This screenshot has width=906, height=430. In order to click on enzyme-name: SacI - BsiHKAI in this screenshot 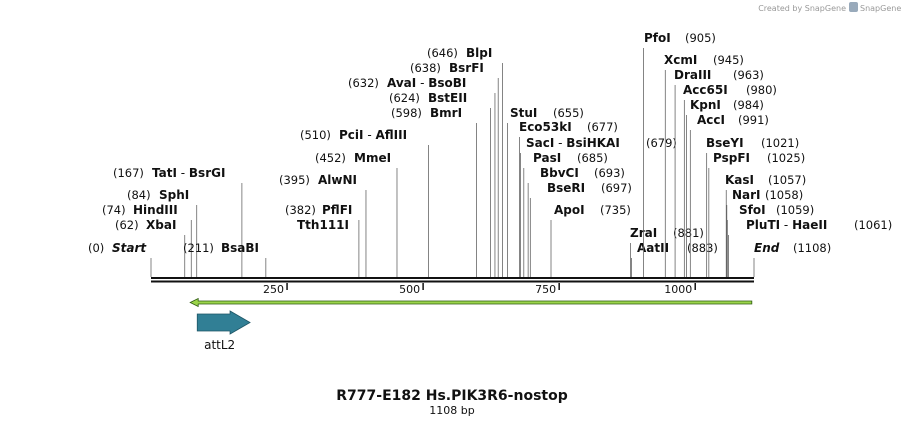, I will do `click(573, 143)`.